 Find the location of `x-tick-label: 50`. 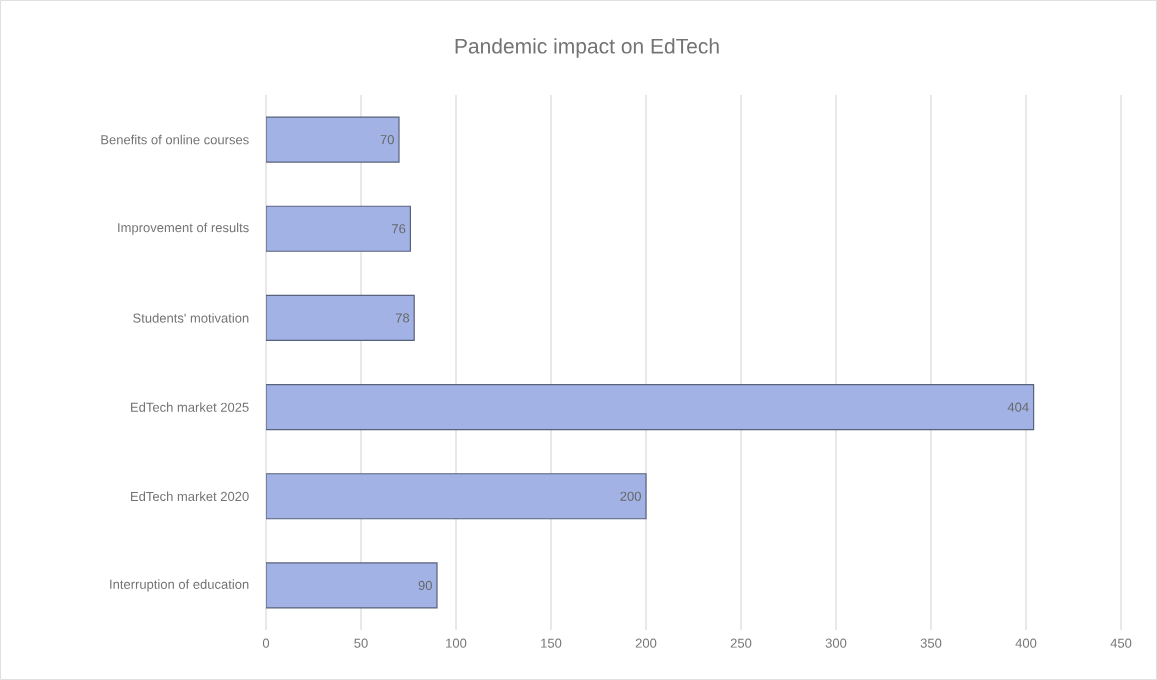

x-tick-label: 50 is located at coordinates (361, 643).